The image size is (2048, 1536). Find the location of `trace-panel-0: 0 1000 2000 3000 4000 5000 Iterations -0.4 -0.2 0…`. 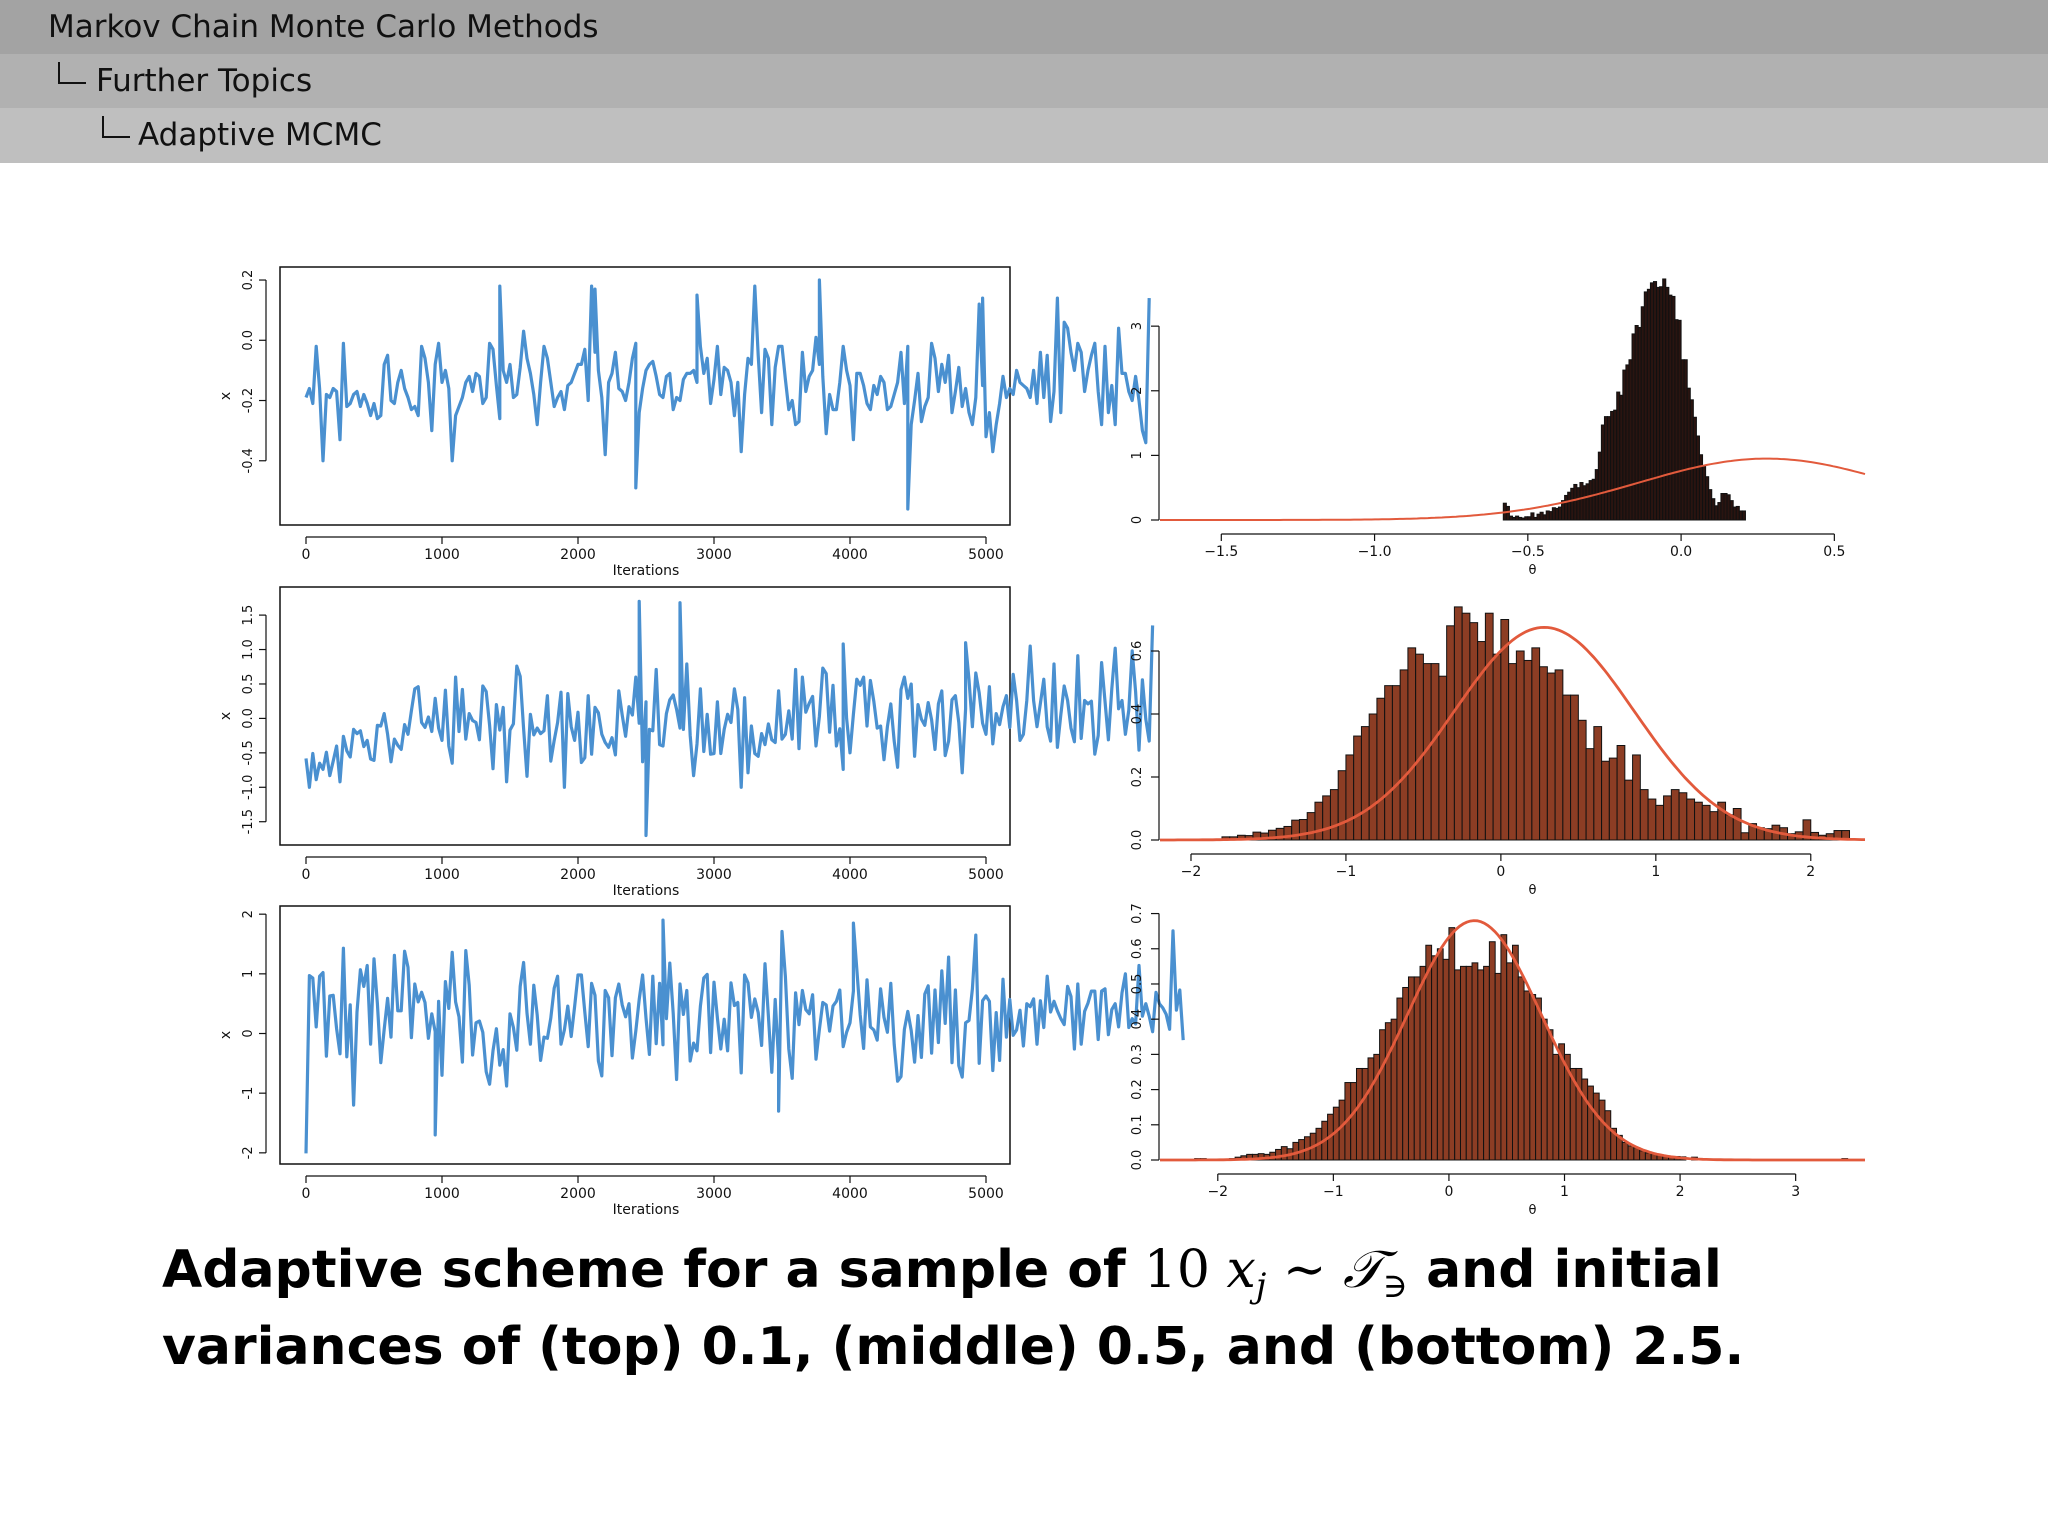

trace-panel-0: 0 1000 2000 3000 4000 5000 Iterations -0.4 -0.2 0… is located at coordinates (684, 422).